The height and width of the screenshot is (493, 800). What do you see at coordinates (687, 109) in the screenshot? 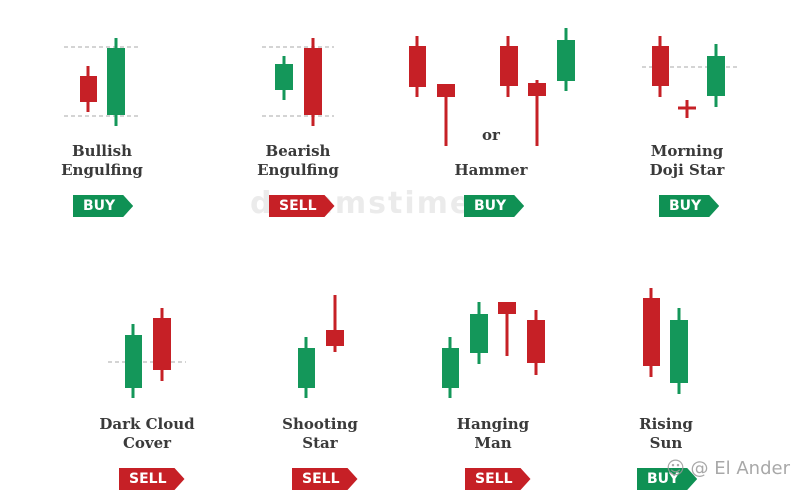
I see `doji-cross` at bounding box center [687, 109].